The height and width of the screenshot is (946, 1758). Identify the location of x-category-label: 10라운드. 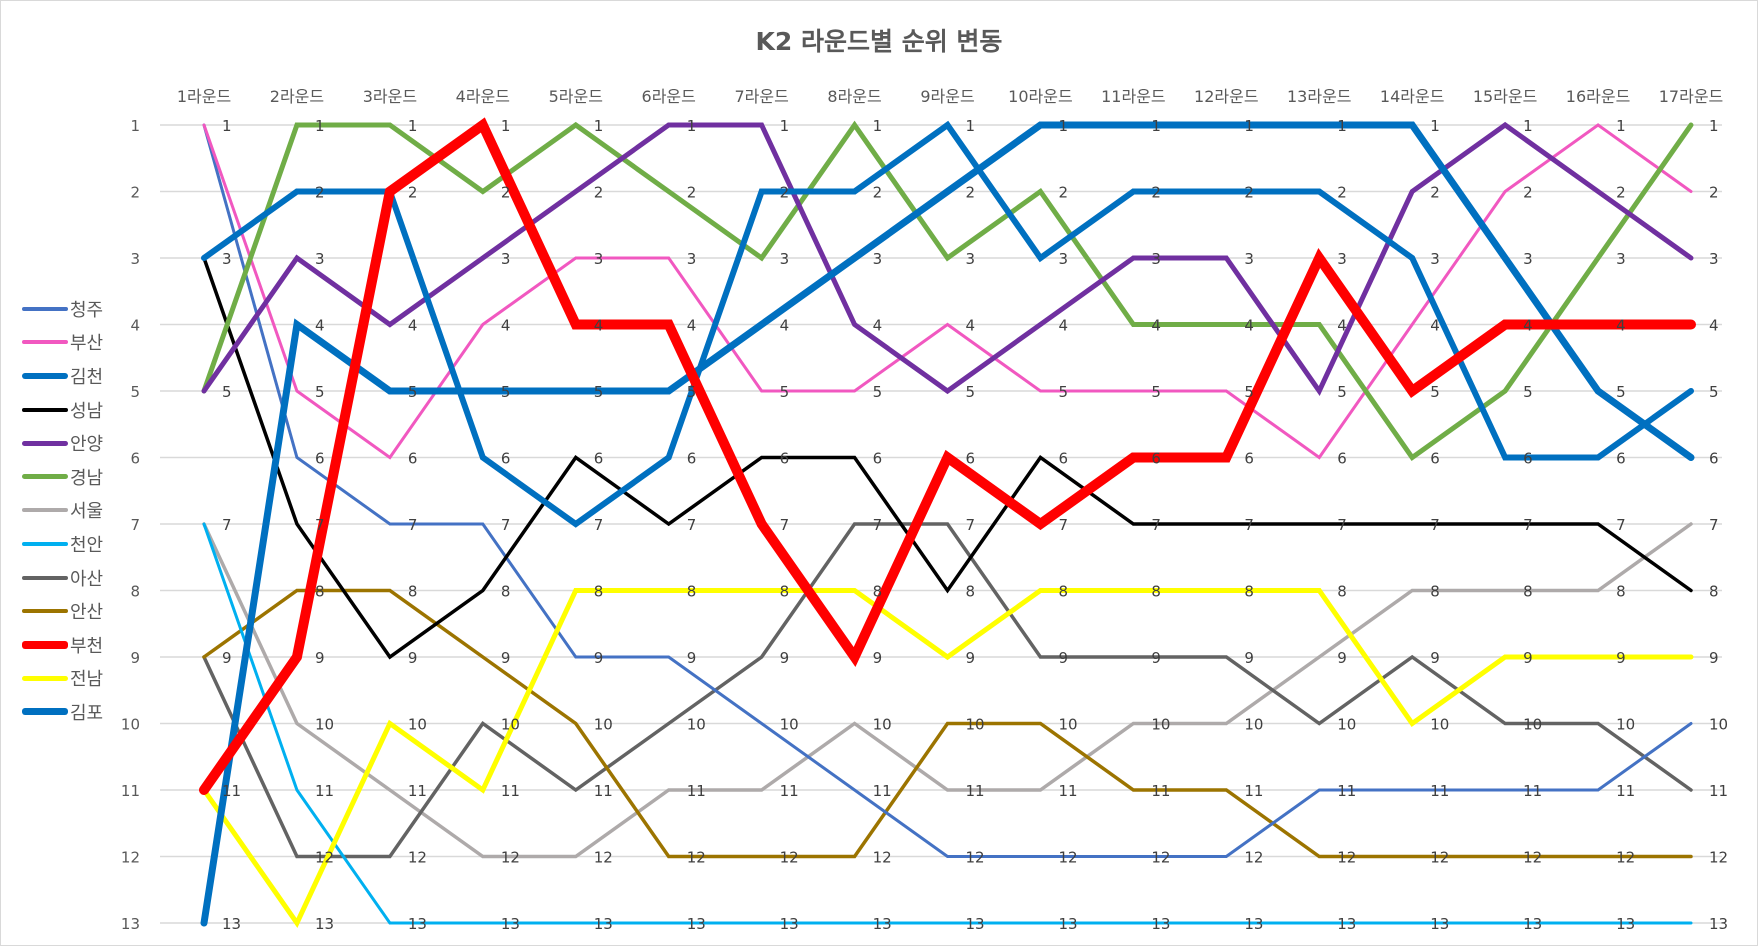
(1040, 96).